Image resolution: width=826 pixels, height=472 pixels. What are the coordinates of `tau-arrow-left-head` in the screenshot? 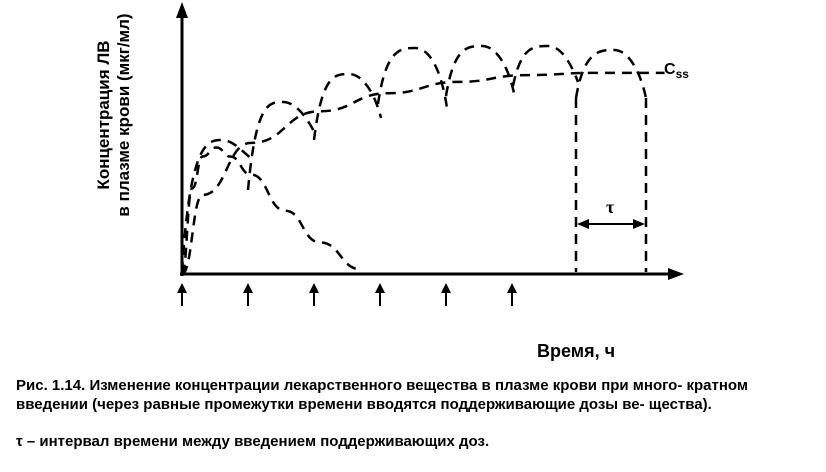 It's located at (583, 224).